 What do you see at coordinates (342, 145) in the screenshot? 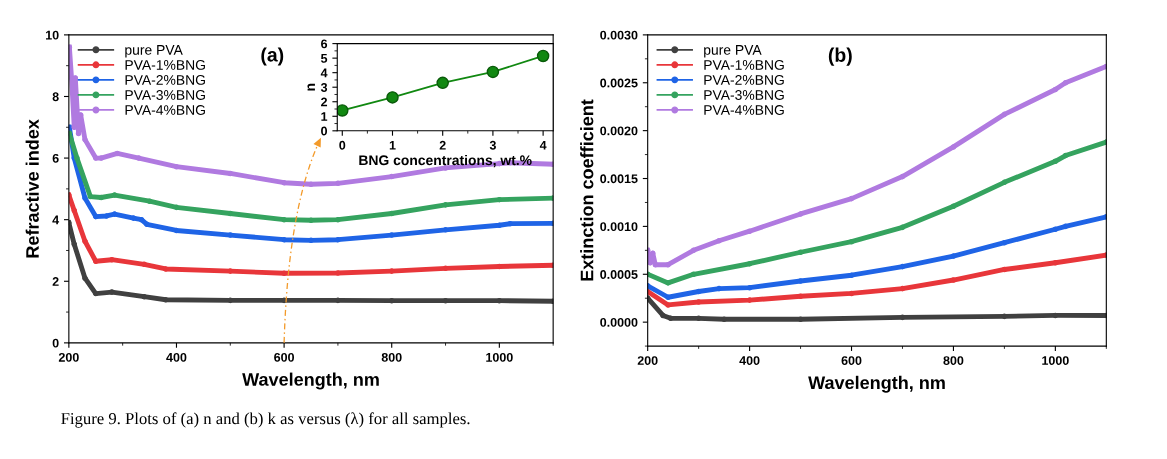
I see `x-tick-label: 0` at bounding box center [342, 145].